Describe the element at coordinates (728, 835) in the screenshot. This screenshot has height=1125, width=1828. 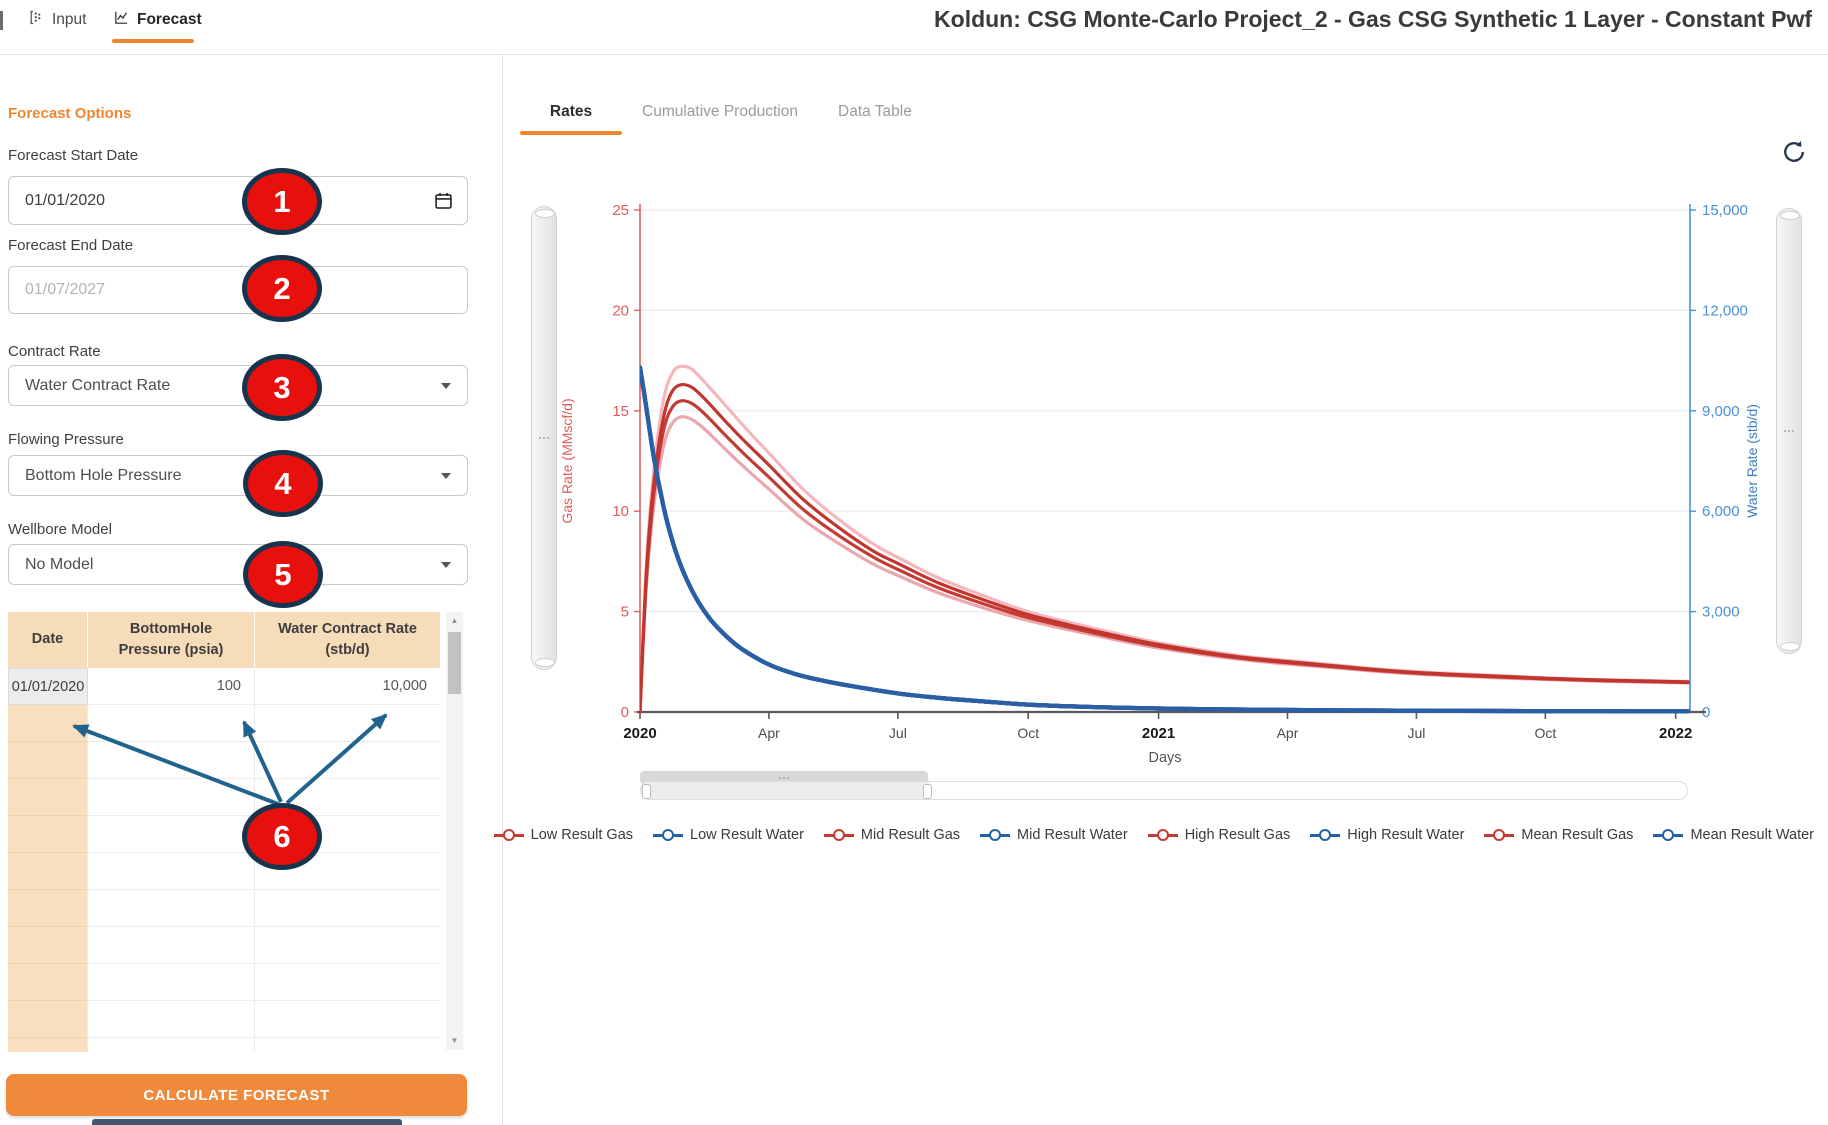
I see `legend-item-low-result-water: Low Result Water` at that location.